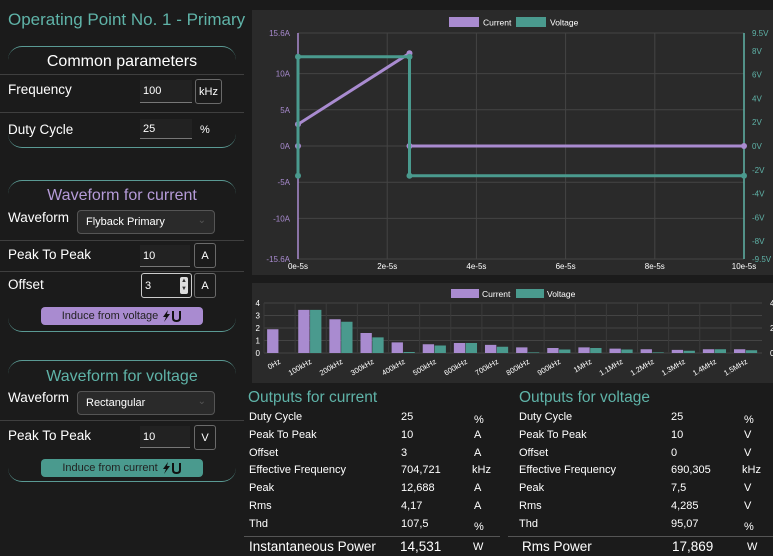 Image resolution: width=773 pixels, height=556 pixels. What do you see at coordinates (497, 23) in the screenshot?
I see `legend-label-current: Current` at bounding box center [497, 23].